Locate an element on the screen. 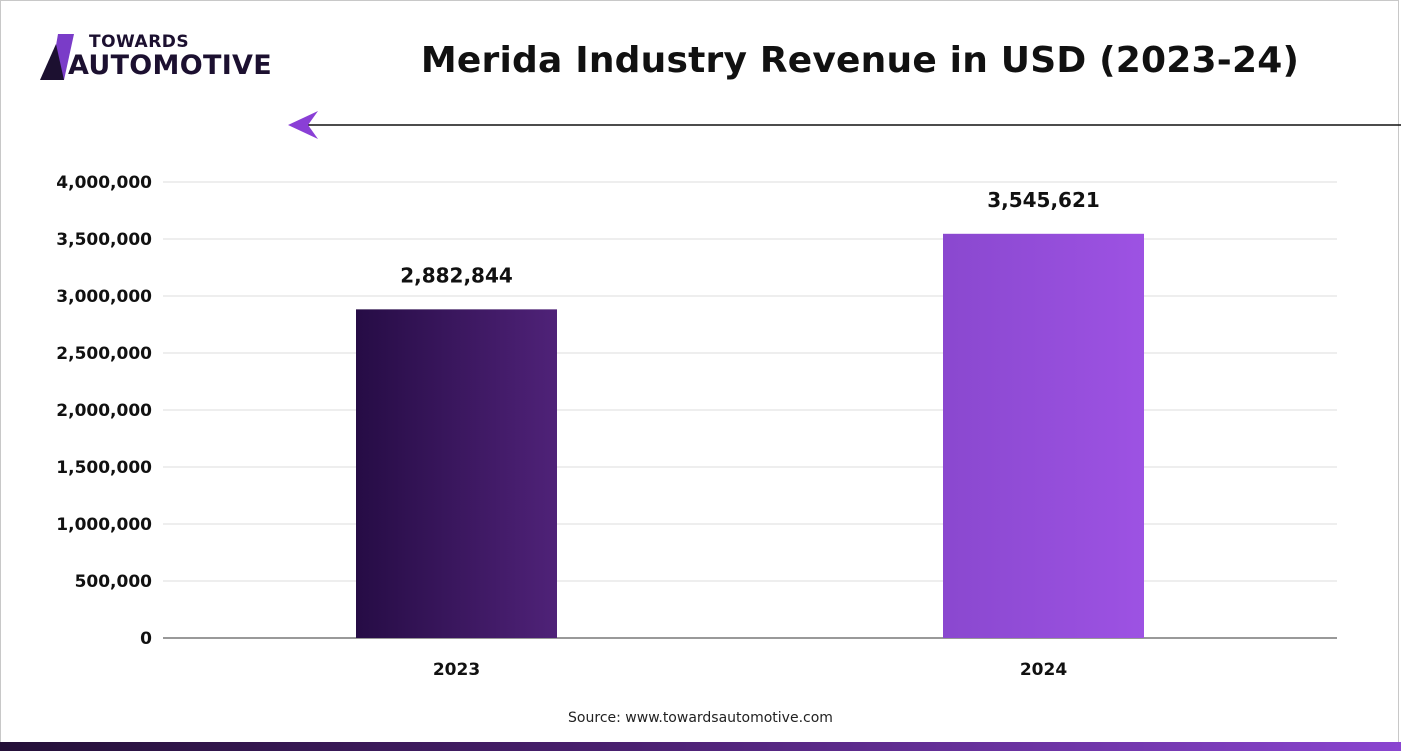 The image size is (1401, 751). y-tick-label: 3,000,000 is located at coordinates (104, 297).